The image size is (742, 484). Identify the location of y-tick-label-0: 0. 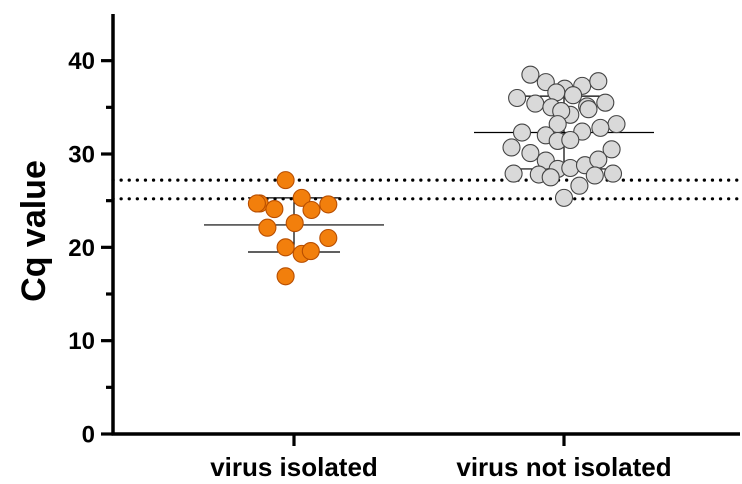
(88, 435).